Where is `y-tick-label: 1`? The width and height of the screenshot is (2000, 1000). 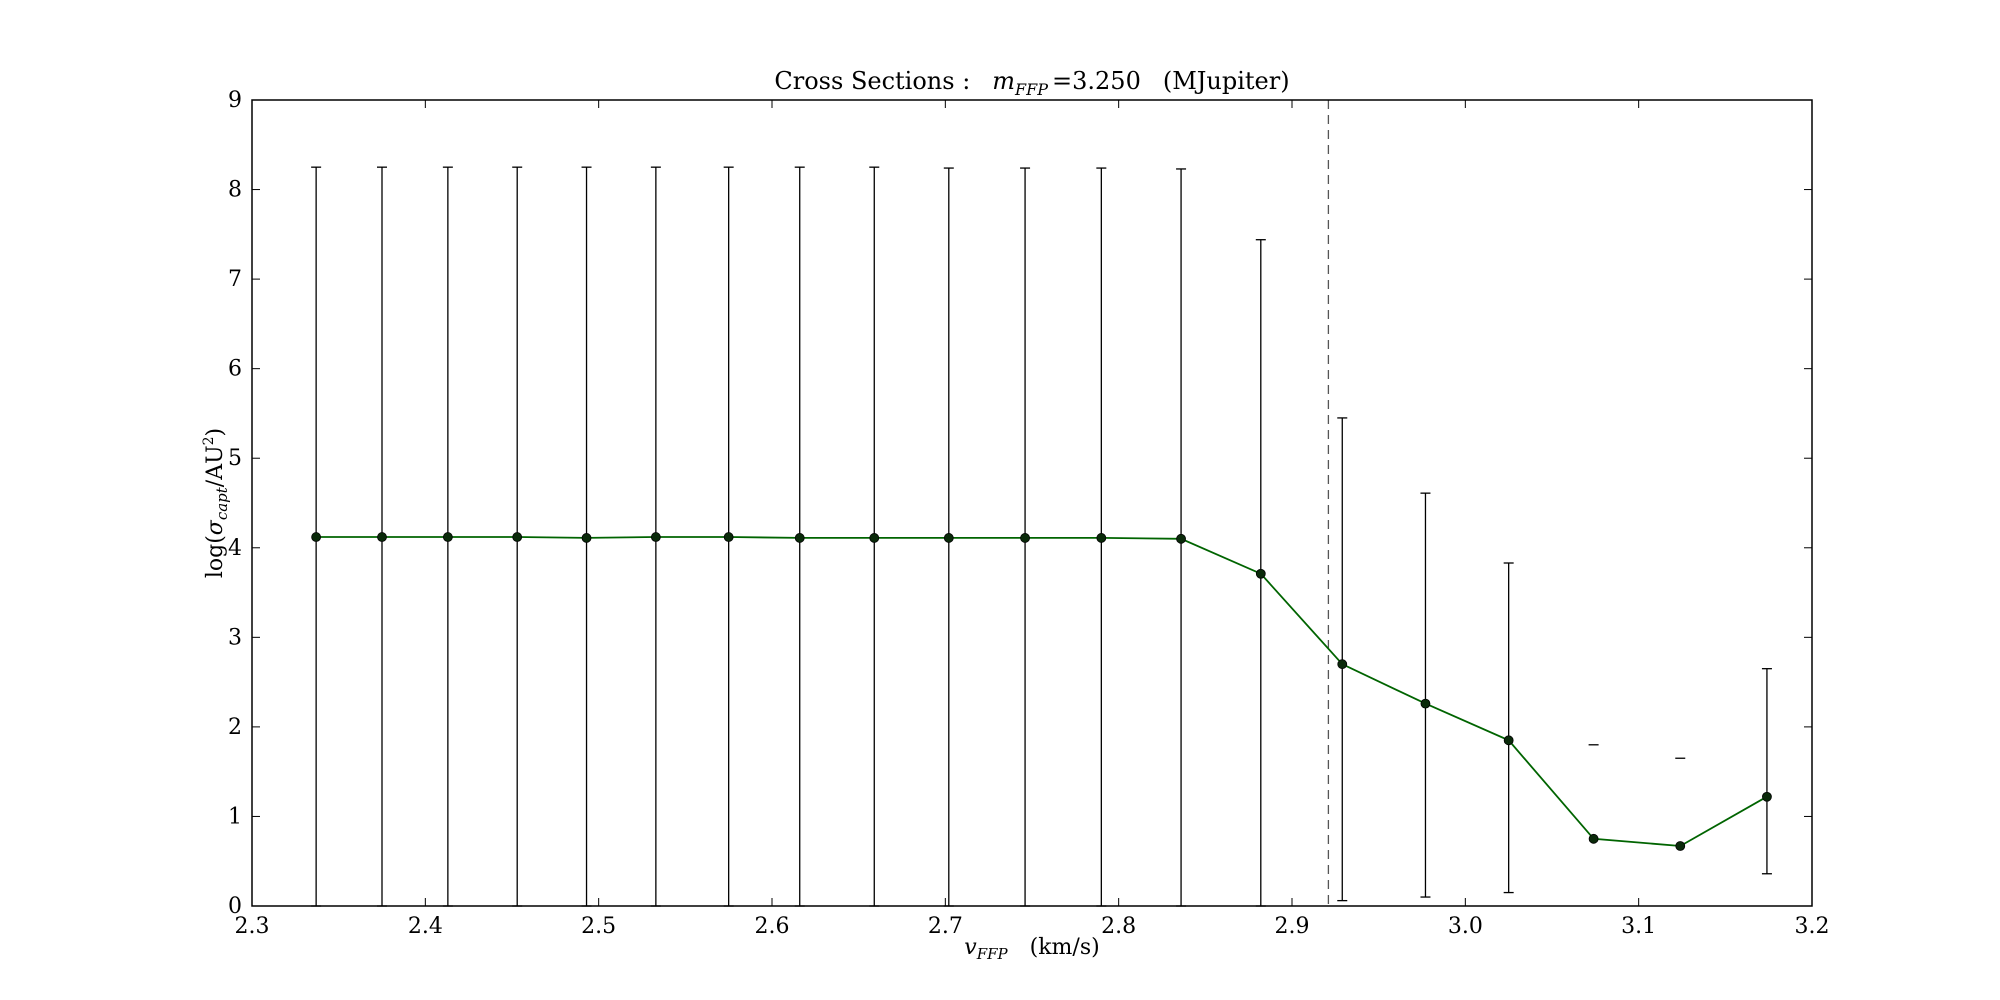 y-tick-label: 1 is located at coordinates (235, 816).